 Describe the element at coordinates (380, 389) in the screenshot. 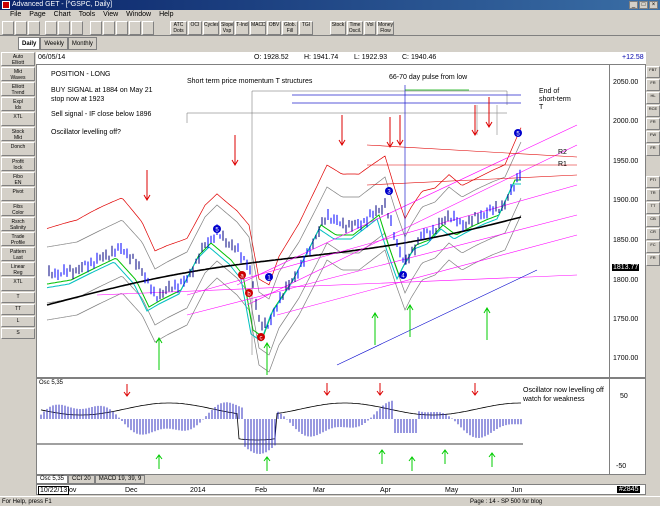

I see `osc-sell-arrow-icon` at that location.